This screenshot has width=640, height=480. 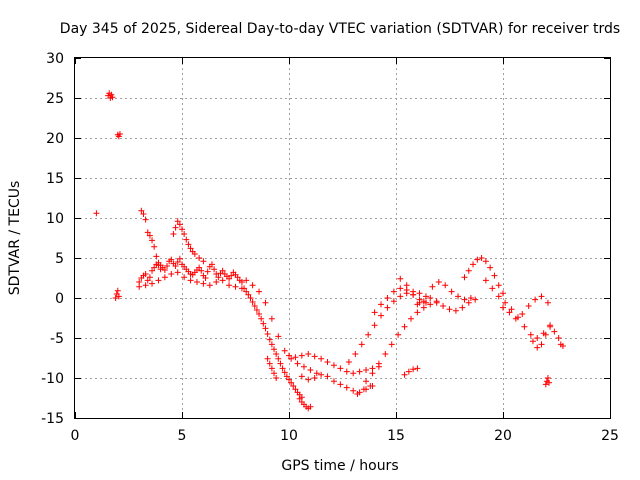 I want to click on y-tick-label: -10, so click(x=52, y=379).